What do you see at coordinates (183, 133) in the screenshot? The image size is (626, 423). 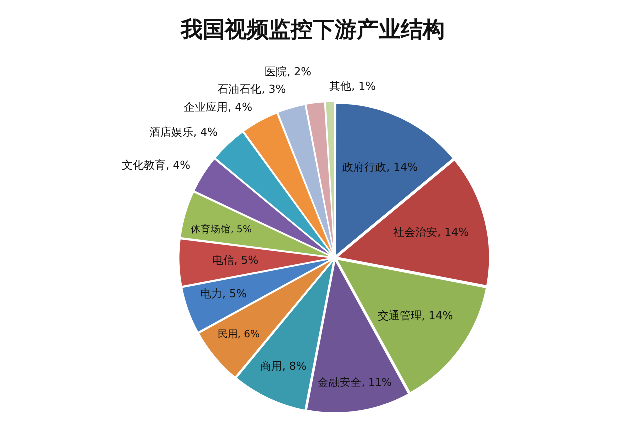 I see `slice-label: 酒店娱乐, 4%` at bounding box center [183, 133].